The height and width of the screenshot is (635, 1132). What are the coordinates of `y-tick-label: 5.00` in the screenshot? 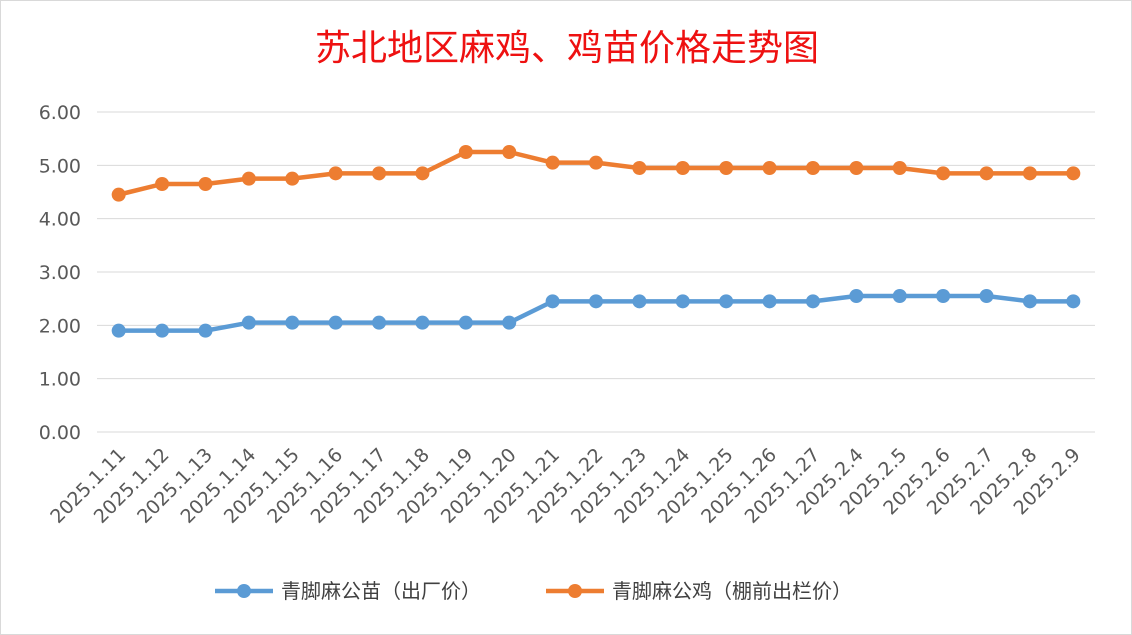 It's located at (60, 166).